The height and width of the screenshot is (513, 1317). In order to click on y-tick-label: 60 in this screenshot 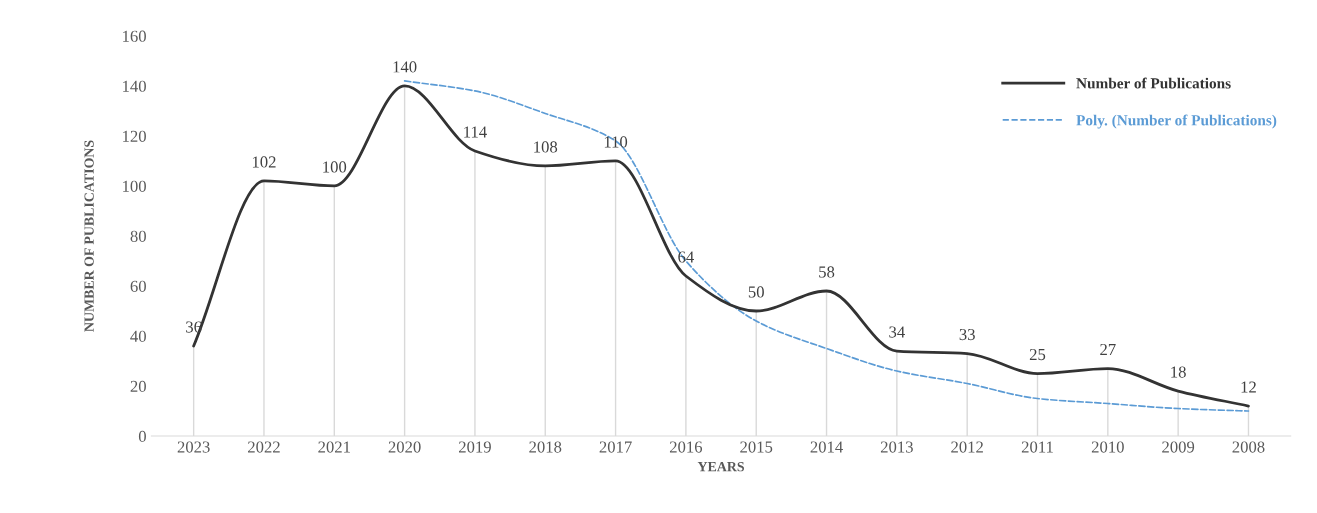, I will do `click(138, 286)`.